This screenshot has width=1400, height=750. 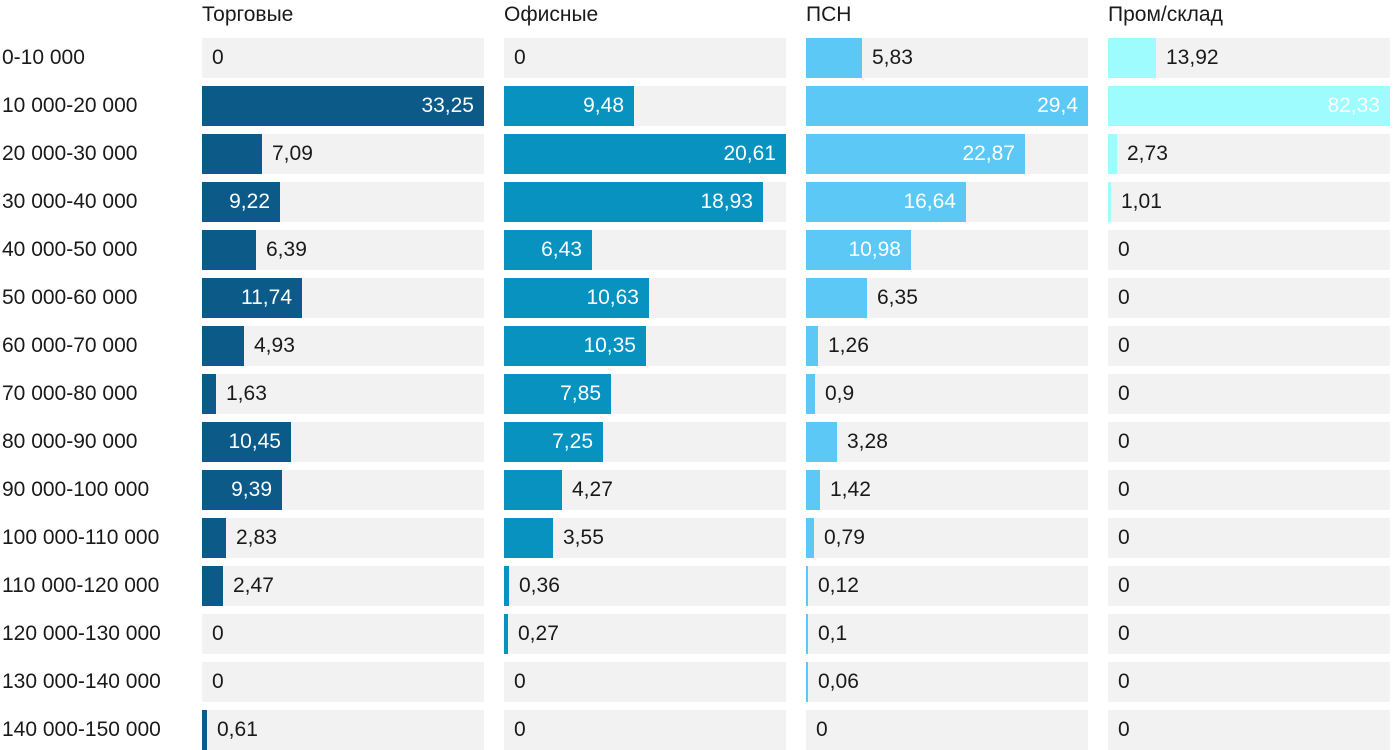 I want to click on data-label: 2,83, so click(x=256, y=537).